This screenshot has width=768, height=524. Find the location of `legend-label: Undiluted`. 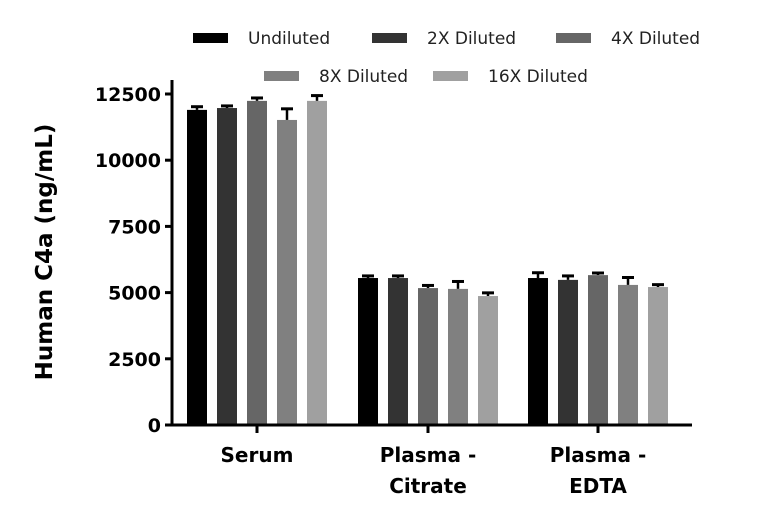

legend-label: Undiluted is located at coordinates (289, 39).